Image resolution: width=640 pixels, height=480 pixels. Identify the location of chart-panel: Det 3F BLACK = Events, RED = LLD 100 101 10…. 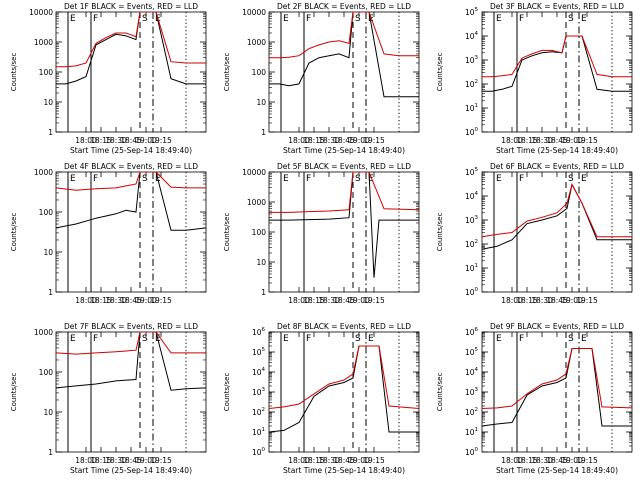
(534, 78).